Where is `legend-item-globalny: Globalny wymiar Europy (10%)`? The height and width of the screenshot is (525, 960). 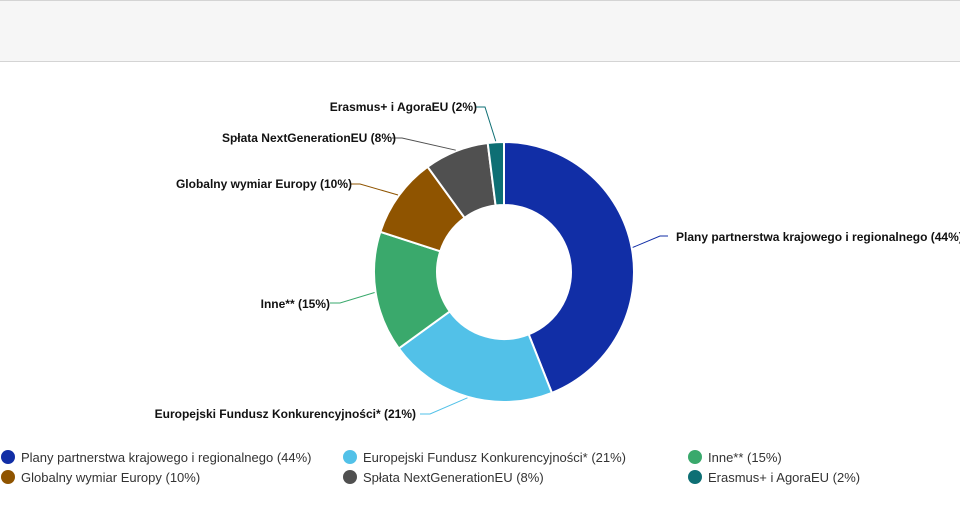
legend-item-globalny: Globalny wymiar Europy (10%) is located at coordinates (171, 477).